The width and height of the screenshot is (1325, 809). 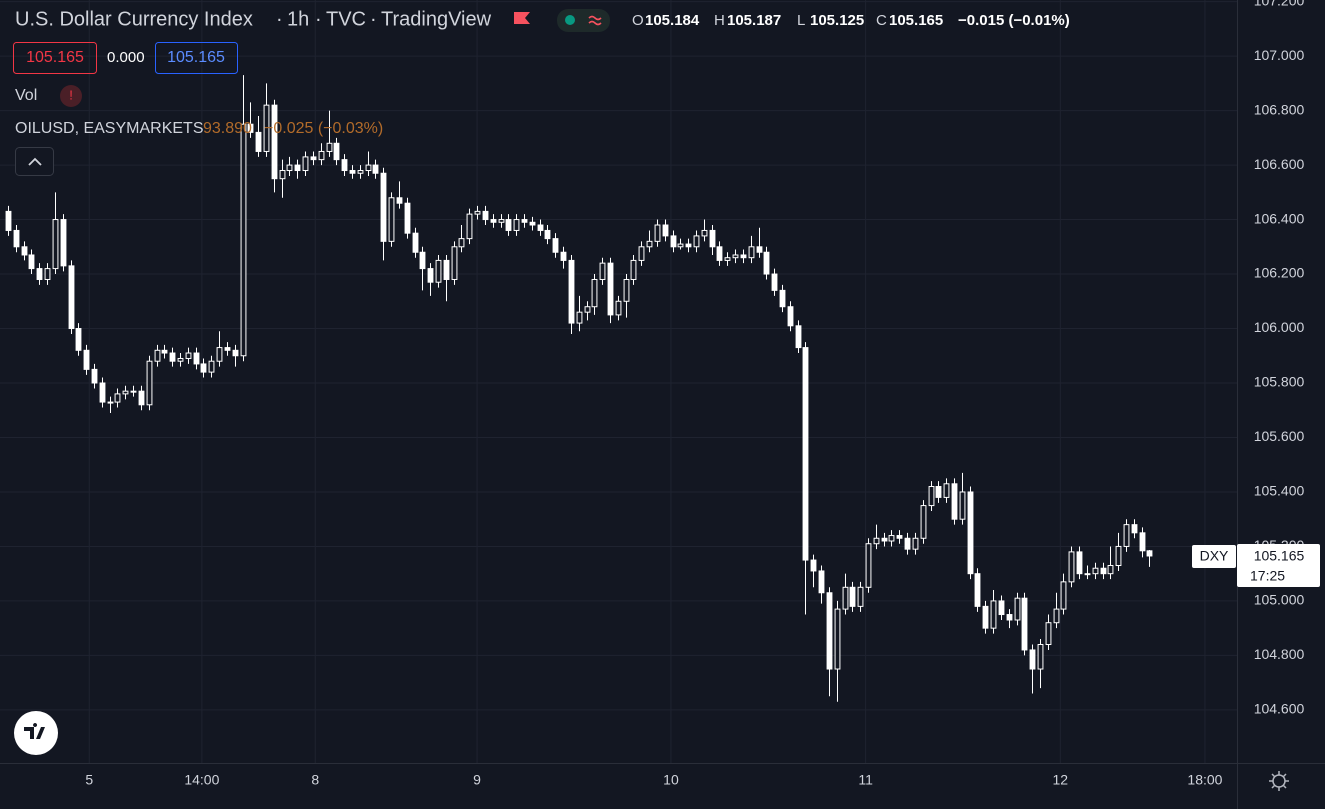 I want to click on ask-badge-border, so click(x=196, y=58).